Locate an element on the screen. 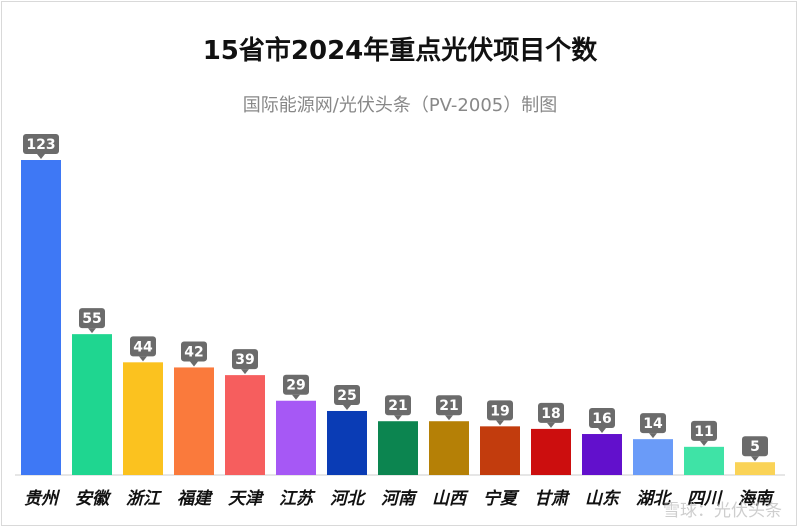 This screenshot has height=529, width=800. bar-value-label: 42 is located at coordinates (193, 352).